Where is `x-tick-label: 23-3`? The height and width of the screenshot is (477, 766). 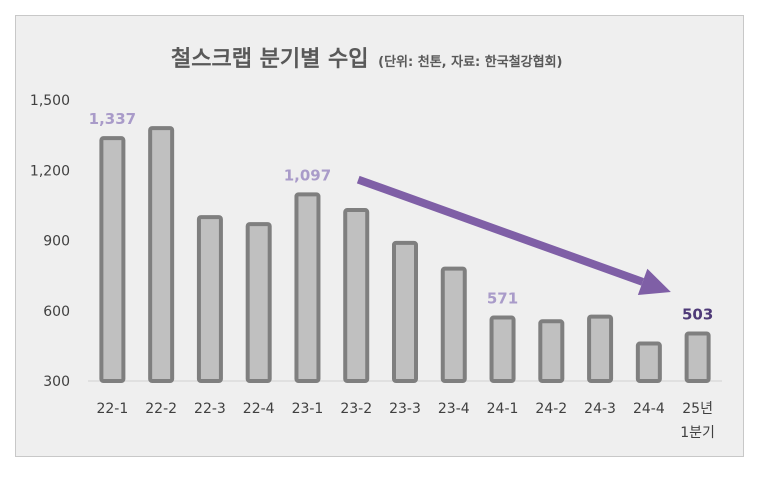 x-tick-label: 23-3 is located at coordinates (405, 409).